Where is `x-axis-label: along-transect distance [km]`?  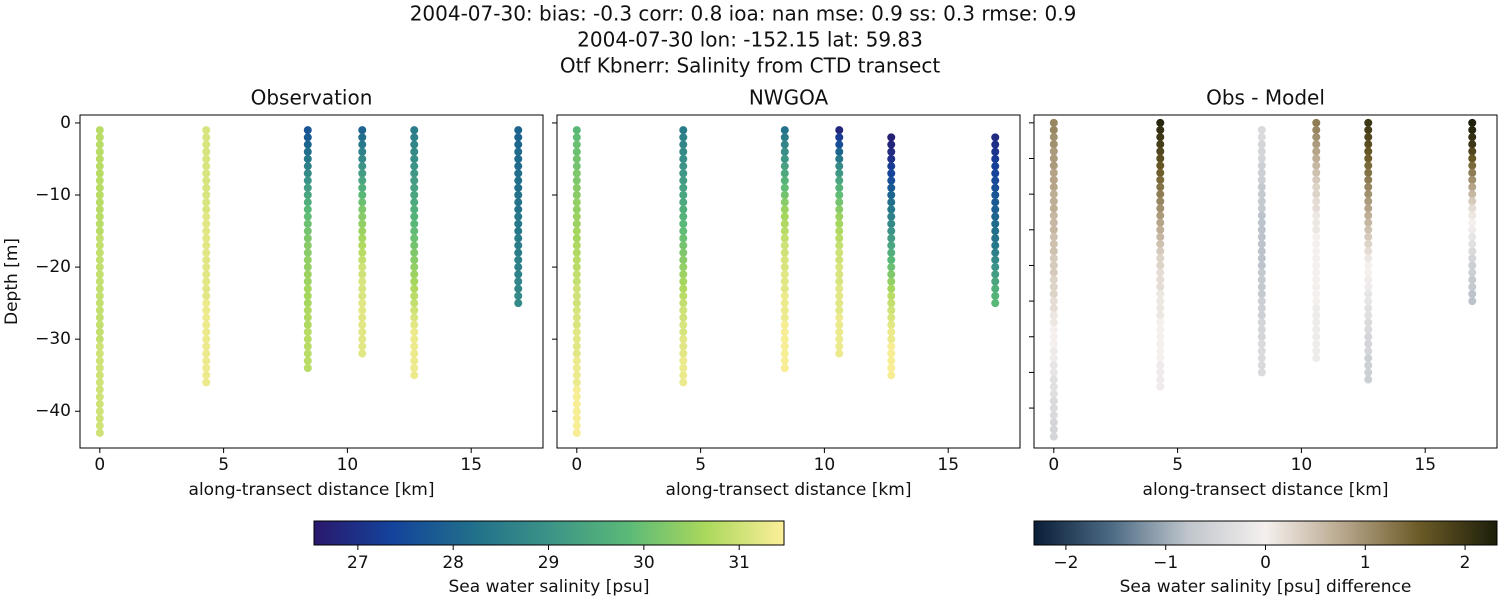 x-axis-label: along-transect distance [km] is located at coordinates (312, 490).